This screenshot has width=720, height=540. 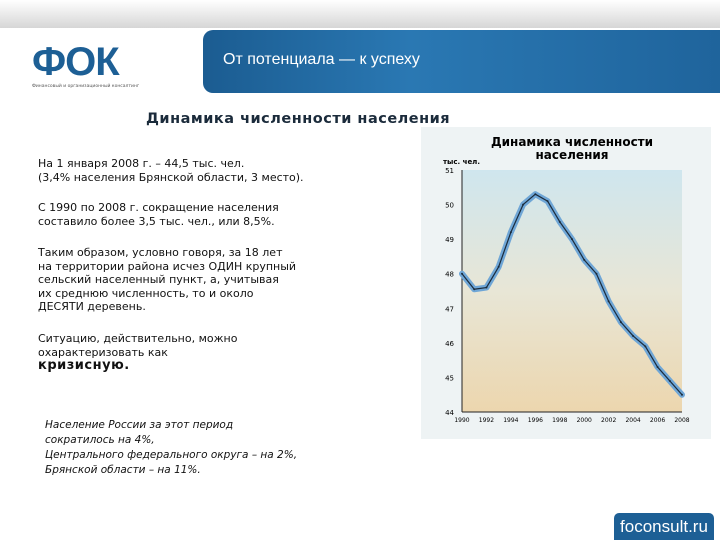 I want to click on text-line: составило более 3,5 тыс. чел., или 8,5%., so click(x=156, y=221).